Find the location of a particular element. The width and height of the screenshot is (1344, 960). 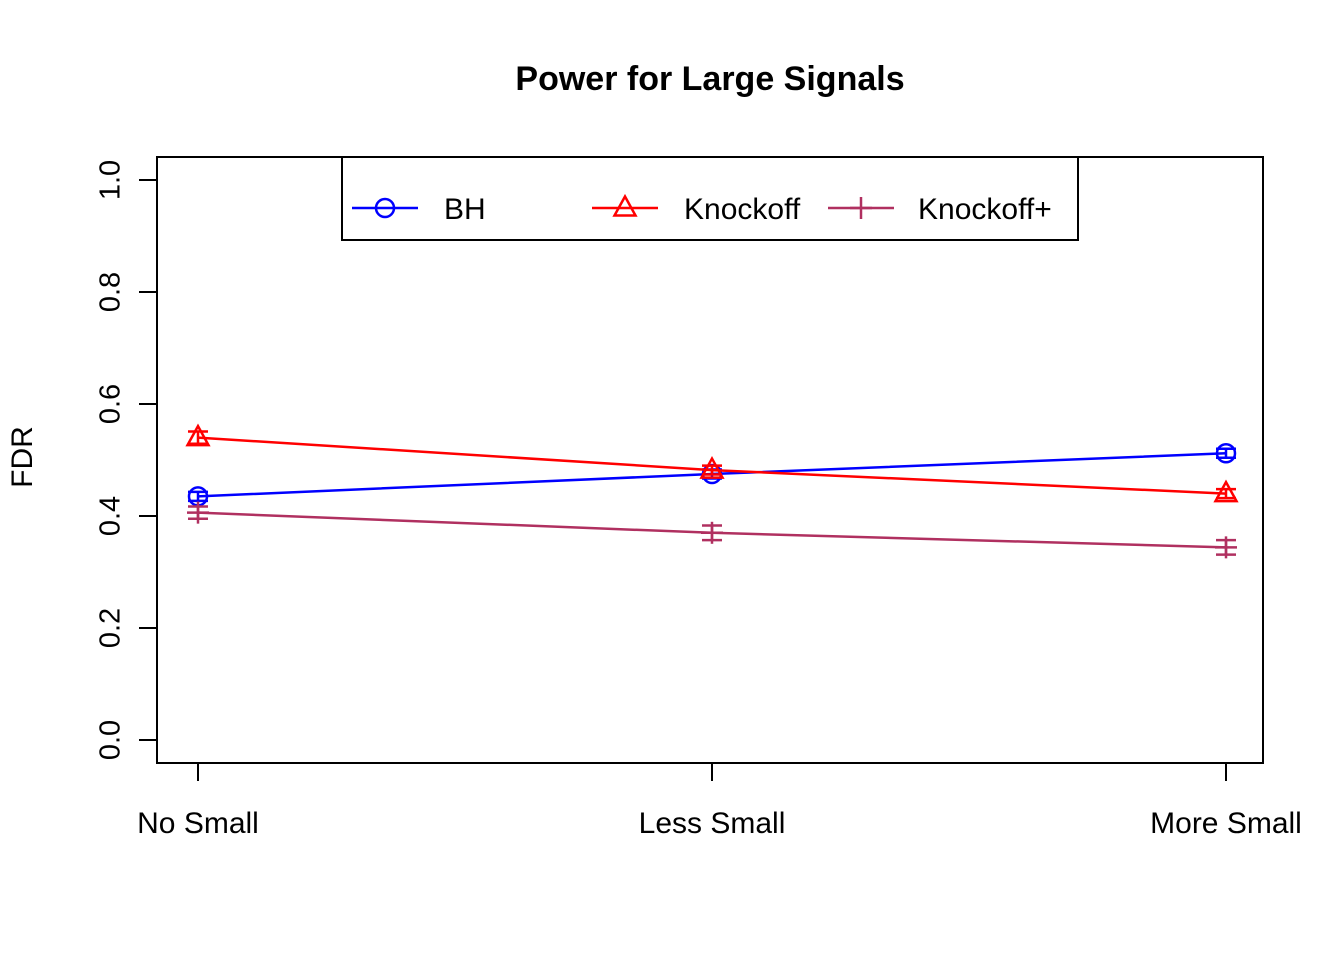

y-tick-label: 0.8 is located at coordinates (111, 292).